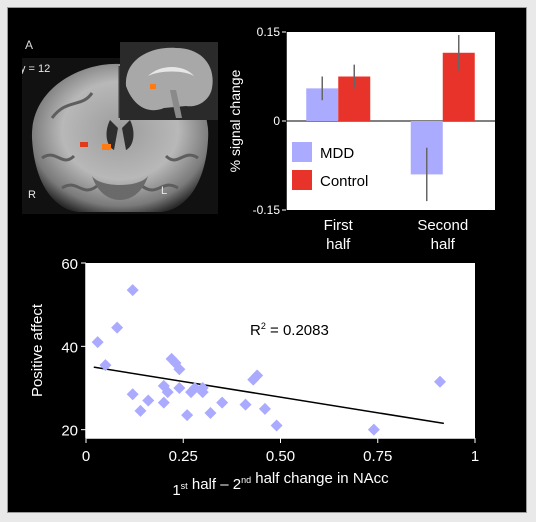 The width and height of the screenshot is (536, 522). What do you see at coordinates (267, 210) in the screenshot?
I see `bar-y-tick-label: -0.15` at bounding box center [267, 210].